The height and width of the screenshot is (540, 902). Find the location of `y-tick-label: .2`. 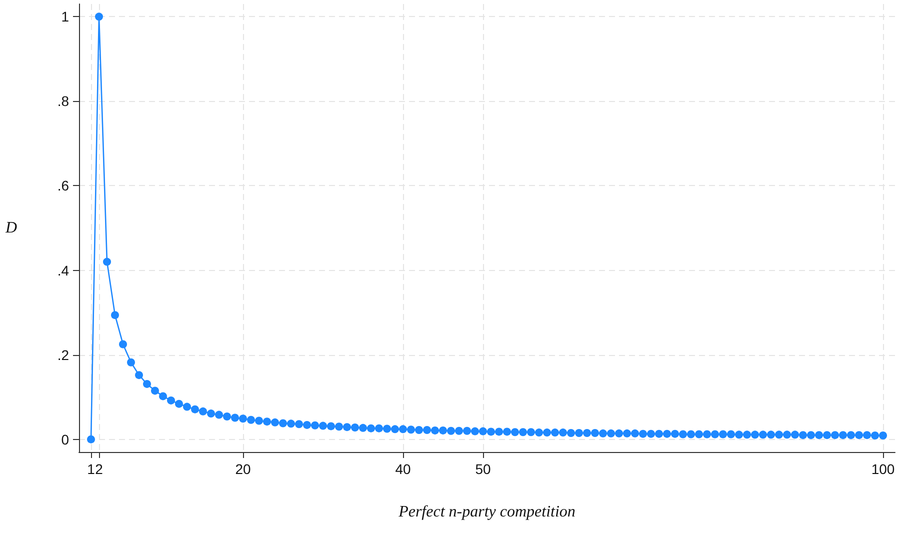

y-tick-label: .2 is located at coordinates (63, 354).